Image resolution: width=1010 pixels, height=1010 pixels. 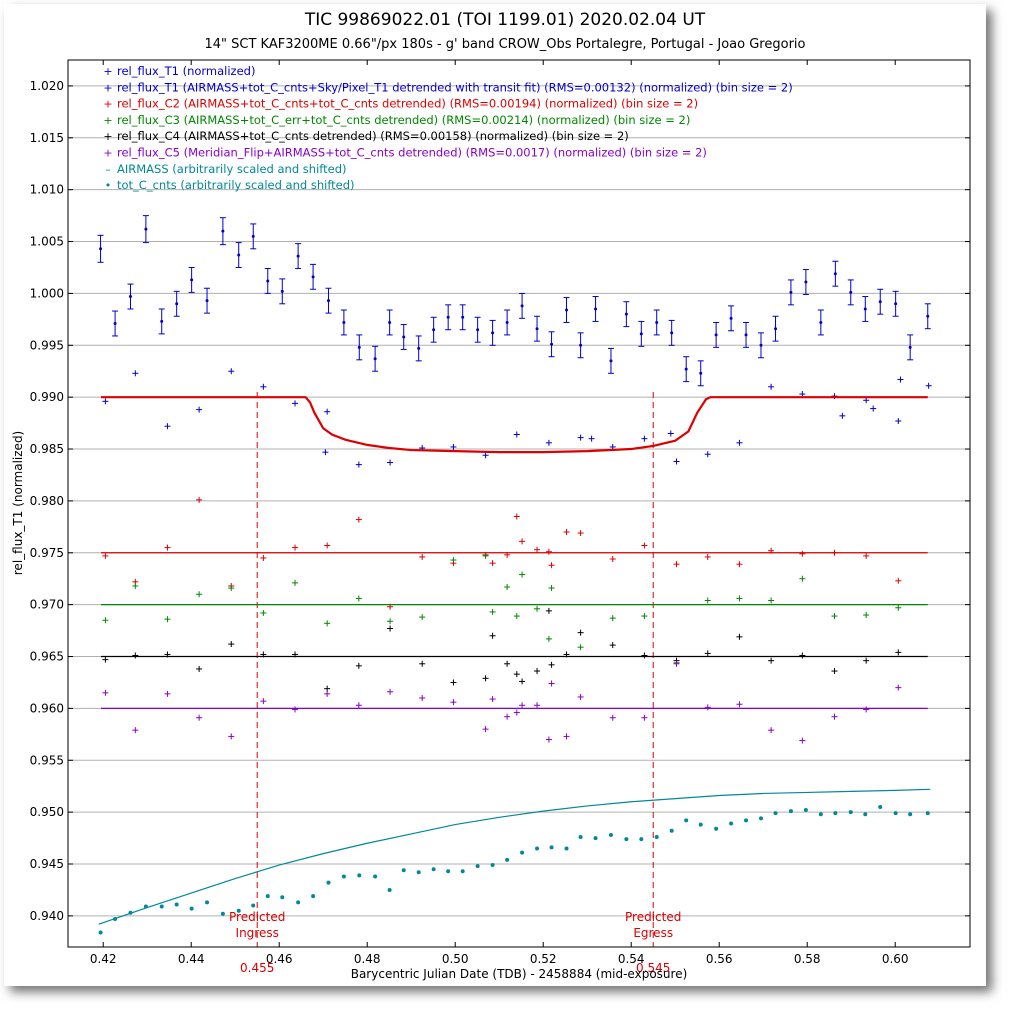 What do you see at coordinates (47, 657) in the screenshot?
I see `y-tick-label: 0.965` at bounding box center [47, 657].